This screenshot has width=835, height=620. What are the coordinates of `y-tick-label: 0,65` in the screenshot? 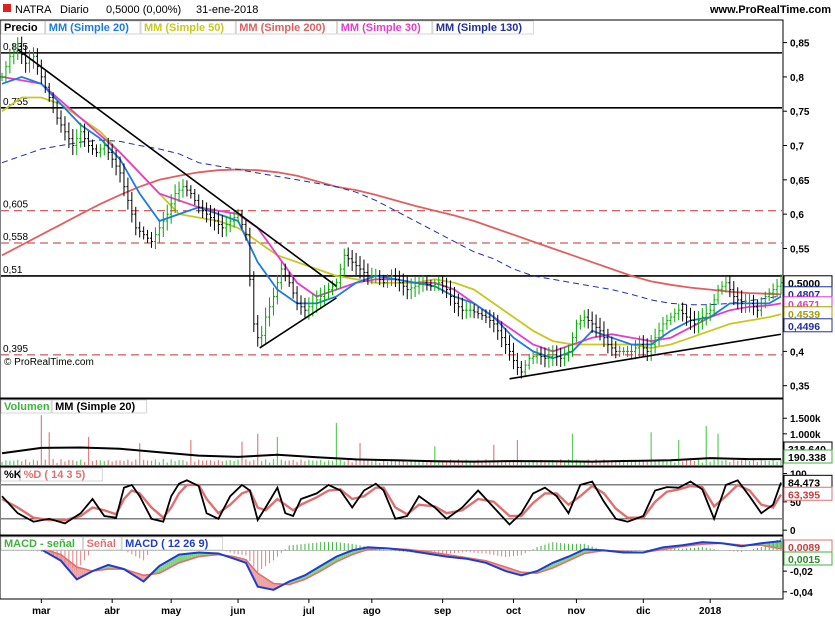 It's located at (800, 181).